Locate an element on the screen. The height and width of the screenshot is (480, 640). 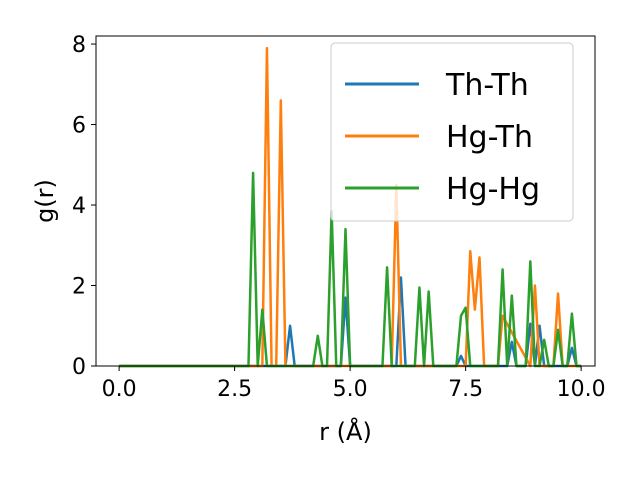
x-tick-label: 10.0 is located at coordinates (581, 389).